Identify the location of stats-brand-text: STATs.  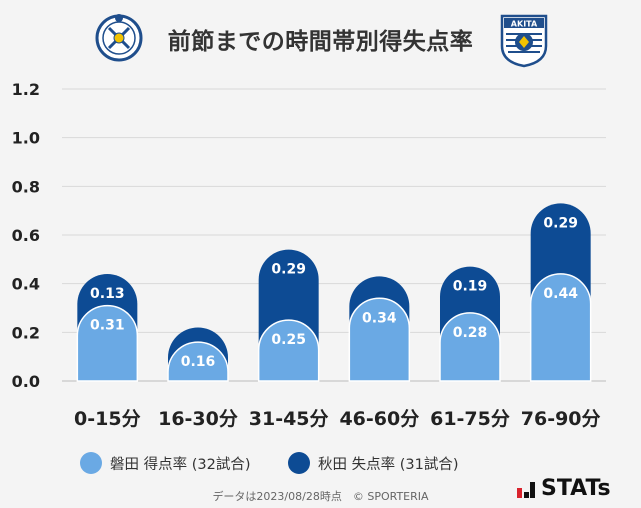
(576, 488).